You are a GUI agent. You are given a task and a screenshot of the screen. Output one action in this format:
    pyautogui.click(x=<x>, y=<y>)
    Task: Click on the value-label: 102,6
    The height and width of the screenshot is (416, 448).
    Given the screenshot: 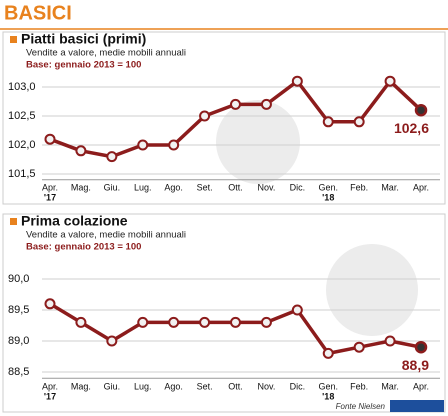 What is the action you would take?
    pyautogui.click(x=411, y=128)
    